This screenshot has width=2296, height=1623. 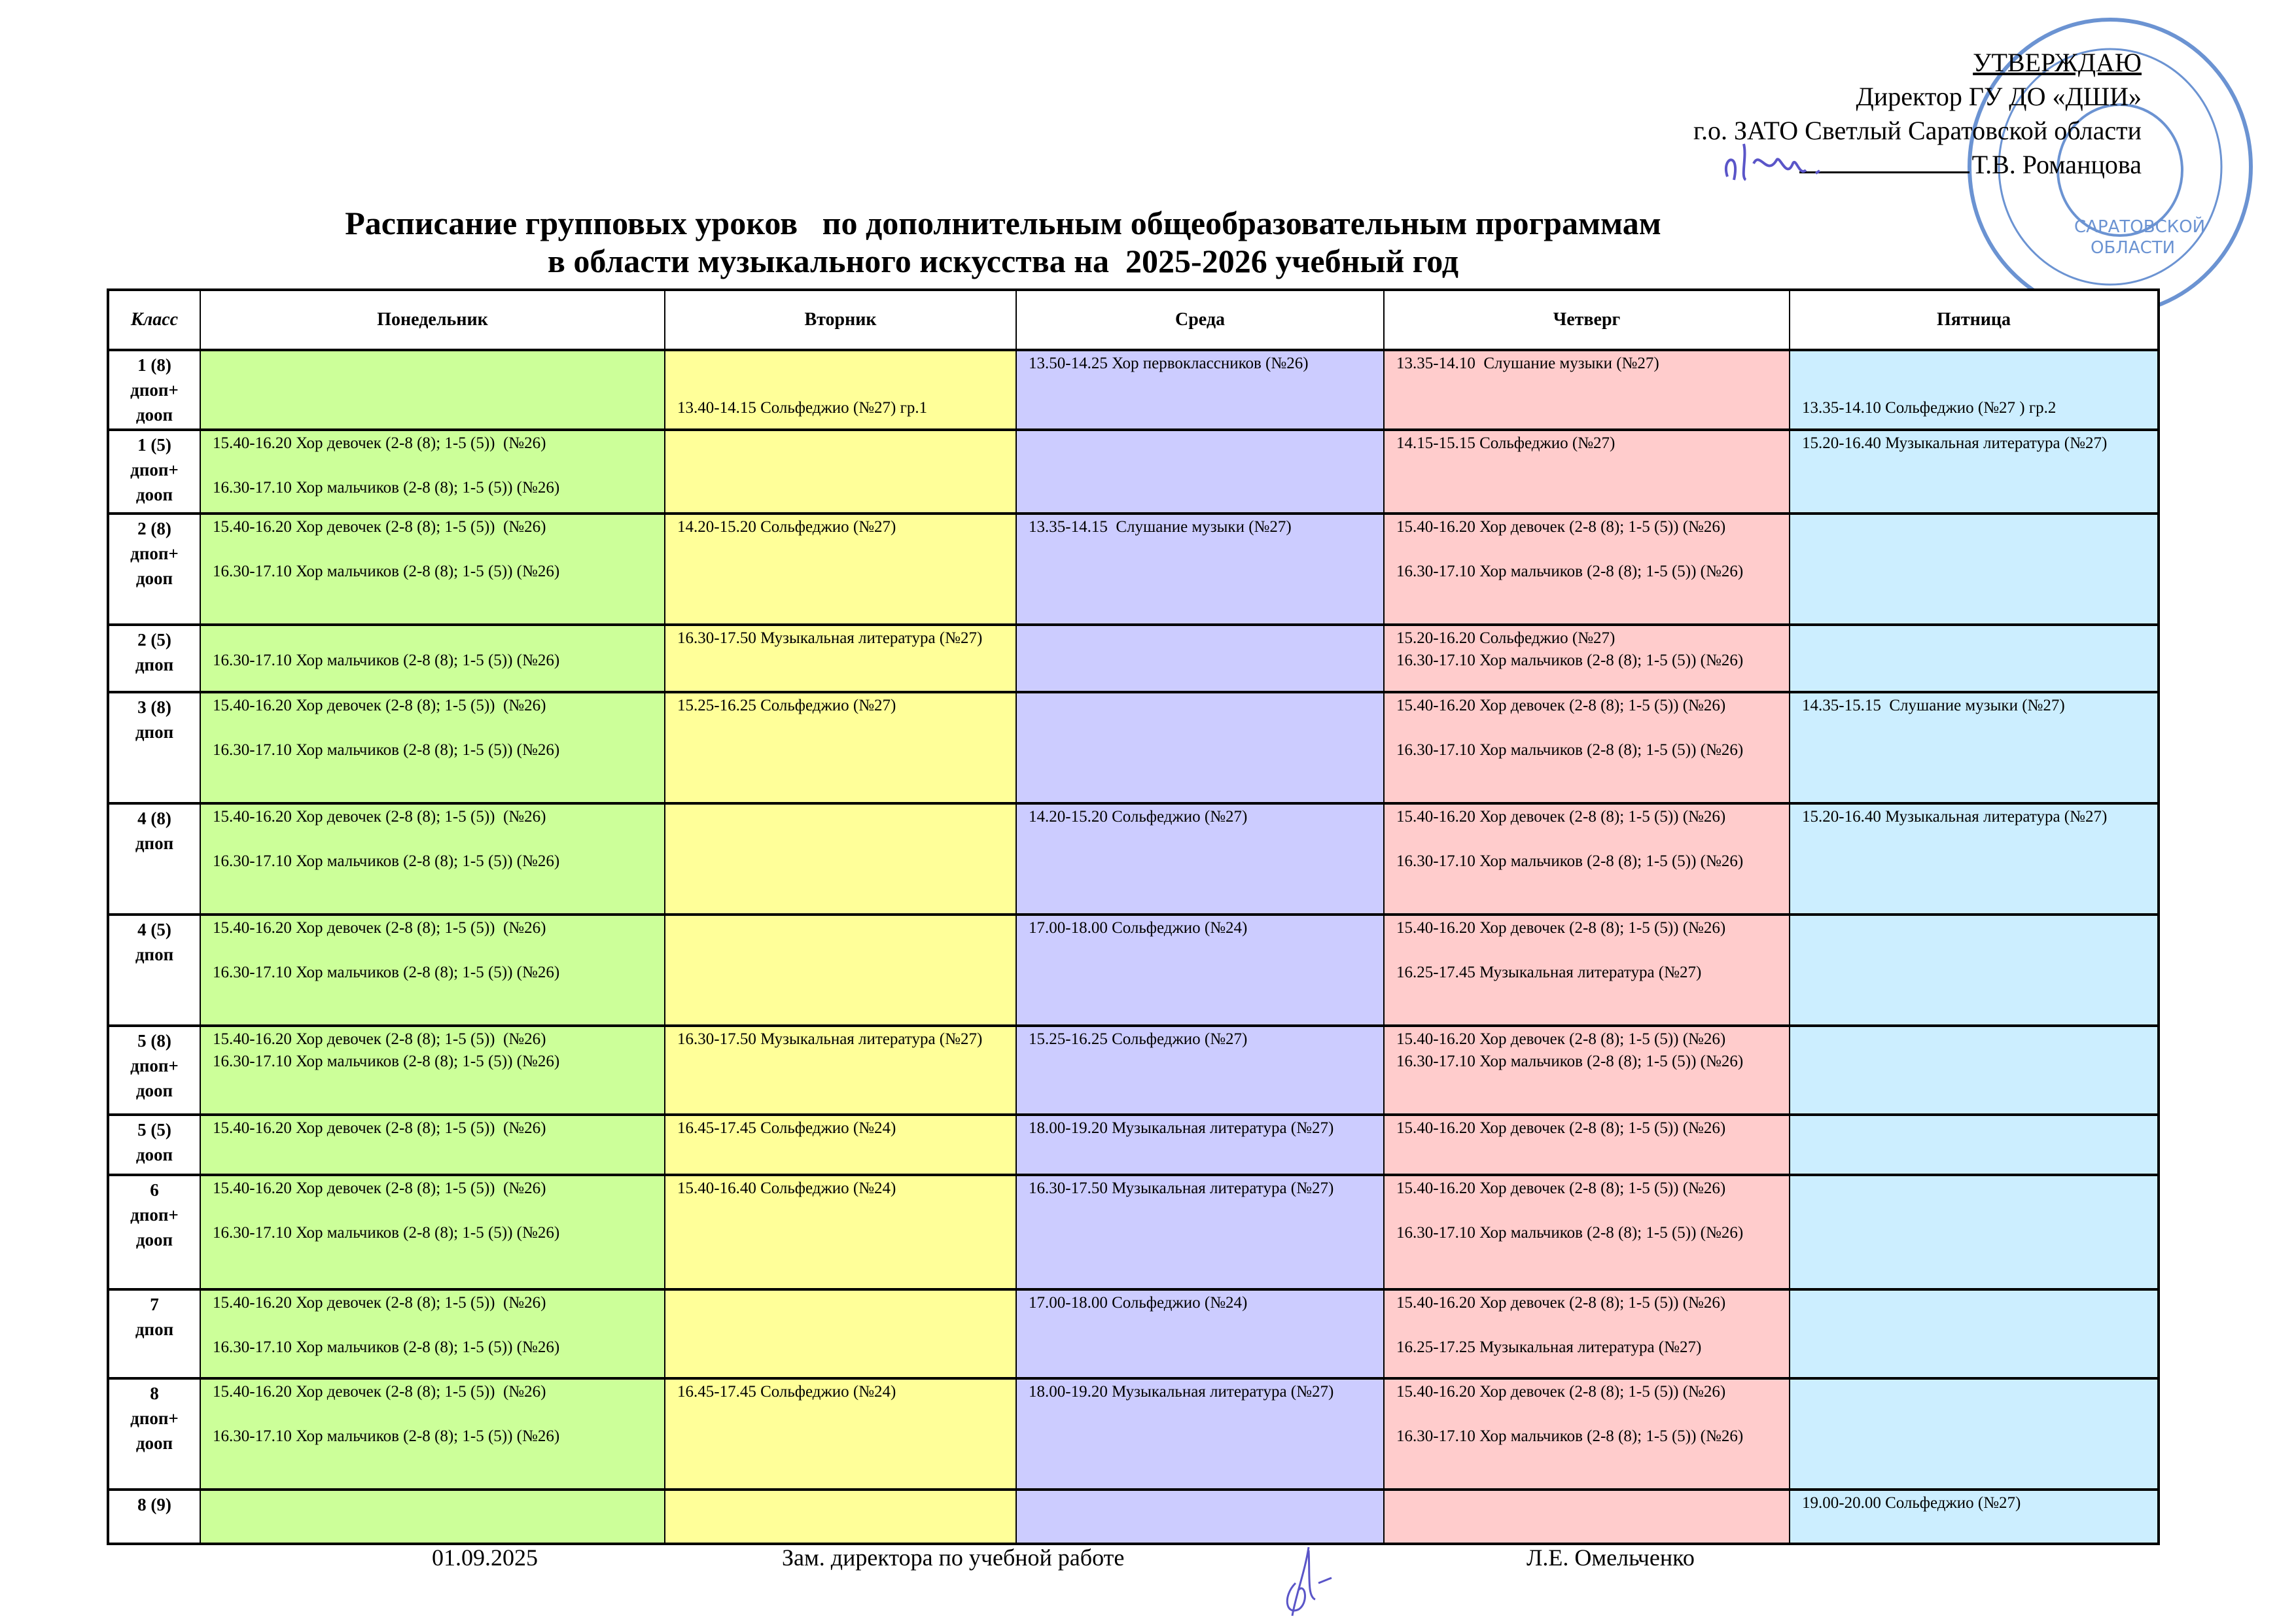 What do you see at coordinates (1974, 1516) in the screenshot?
I see `cell-friday: 19.00-20.00 Сольфеджио (№27)` at bounding box center [1974, 1516].